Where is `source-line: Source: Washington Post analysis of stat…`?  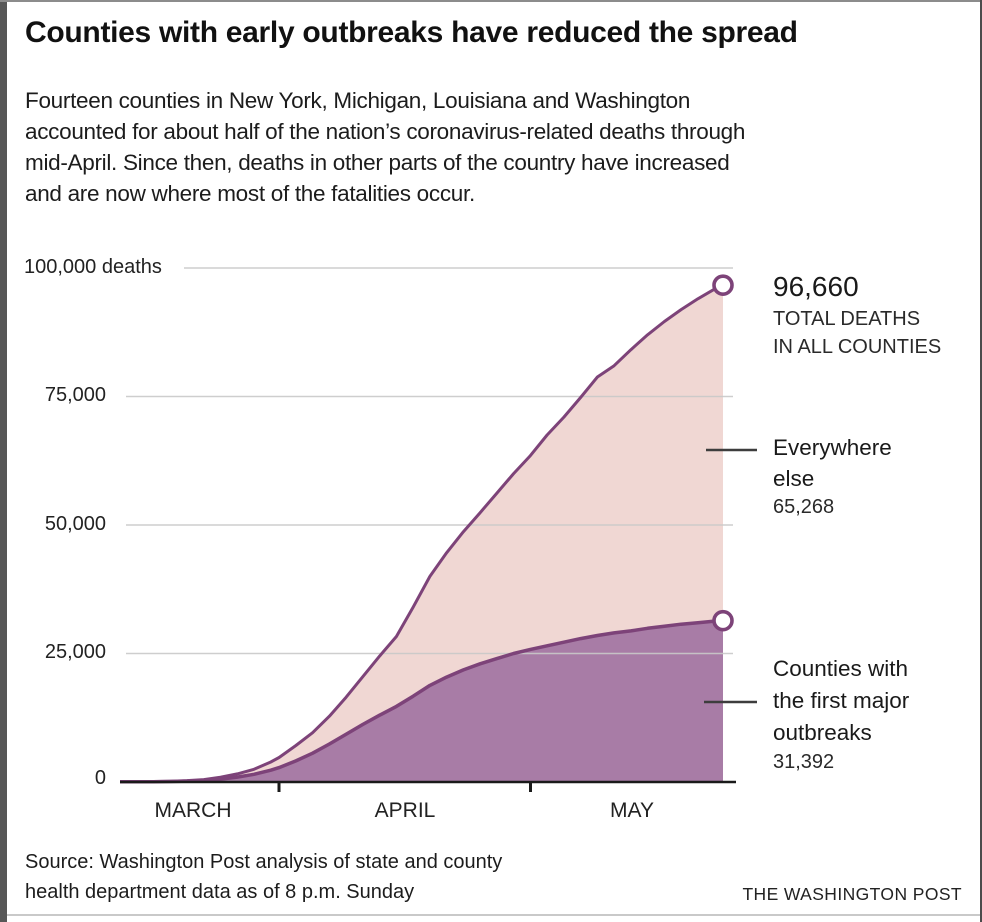 source-line: Source: Washington Post analysis of stat… is located at coordinates (264, 862).